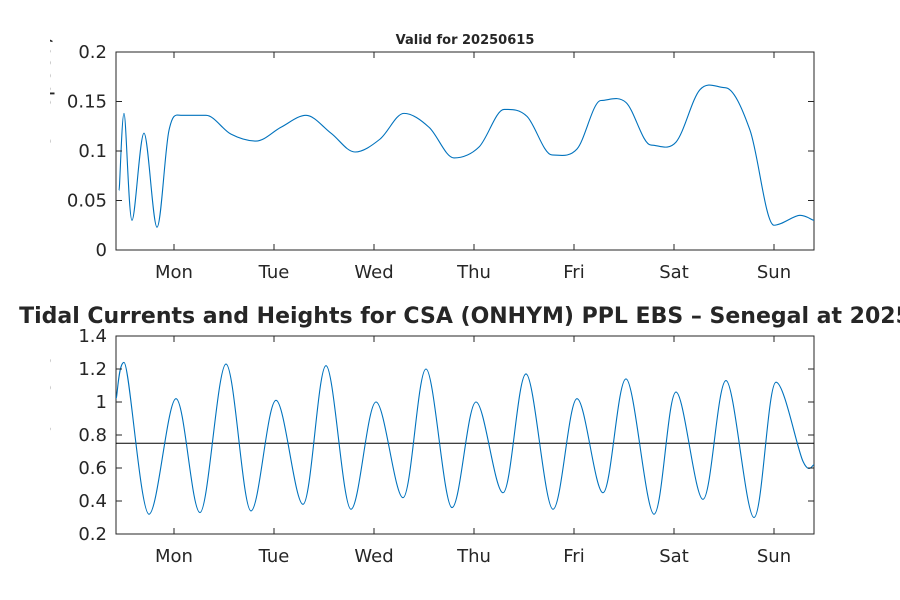  I want to click on y-tick-label: 0.05, so click(87, 201).